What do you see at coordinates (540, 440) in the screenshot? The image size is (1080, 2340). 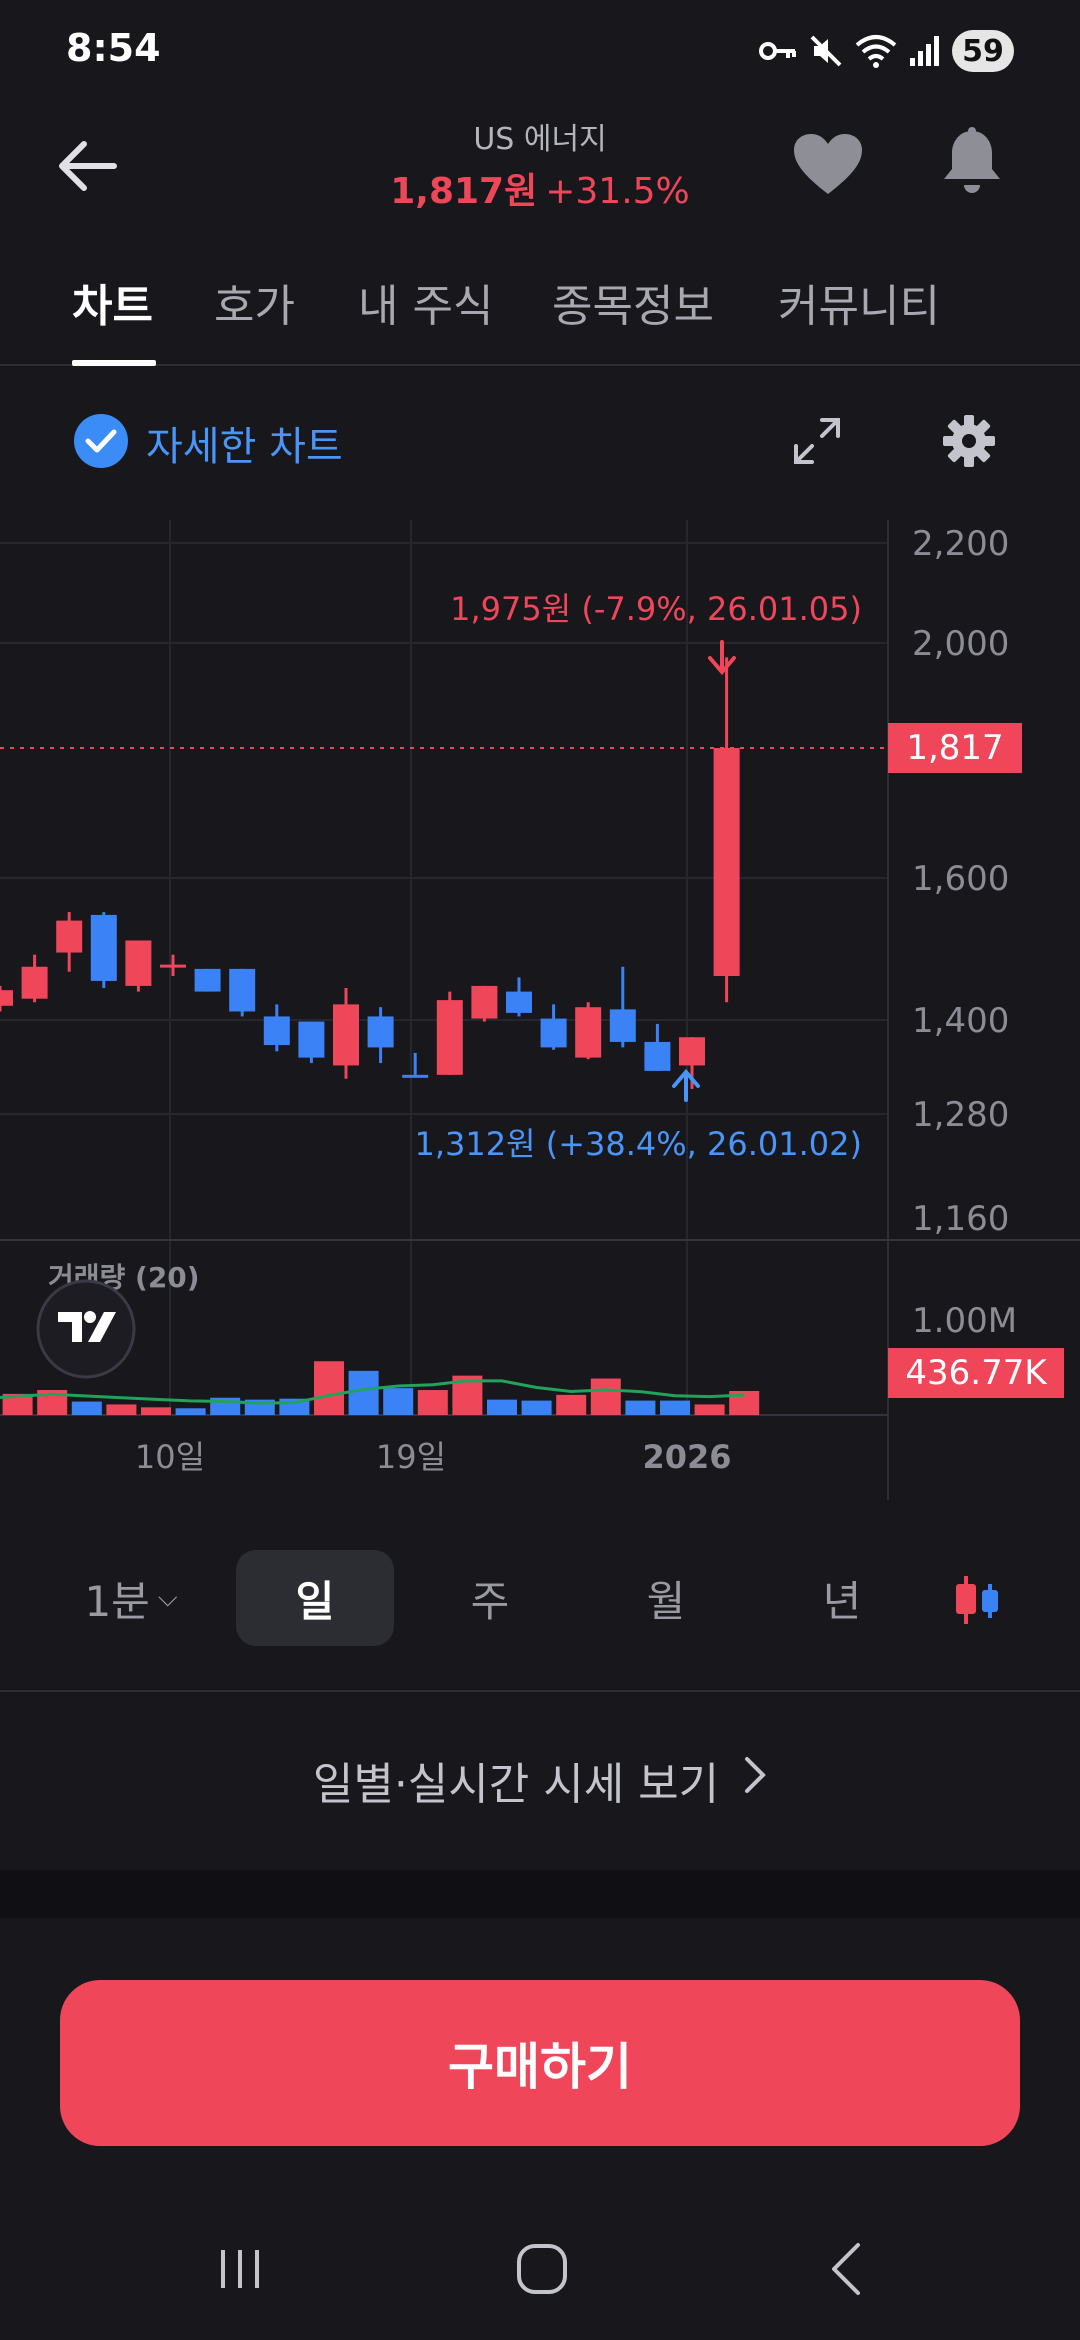 I see `detail-chart-row: 자세한 차트` at bounding box center [540, 440].